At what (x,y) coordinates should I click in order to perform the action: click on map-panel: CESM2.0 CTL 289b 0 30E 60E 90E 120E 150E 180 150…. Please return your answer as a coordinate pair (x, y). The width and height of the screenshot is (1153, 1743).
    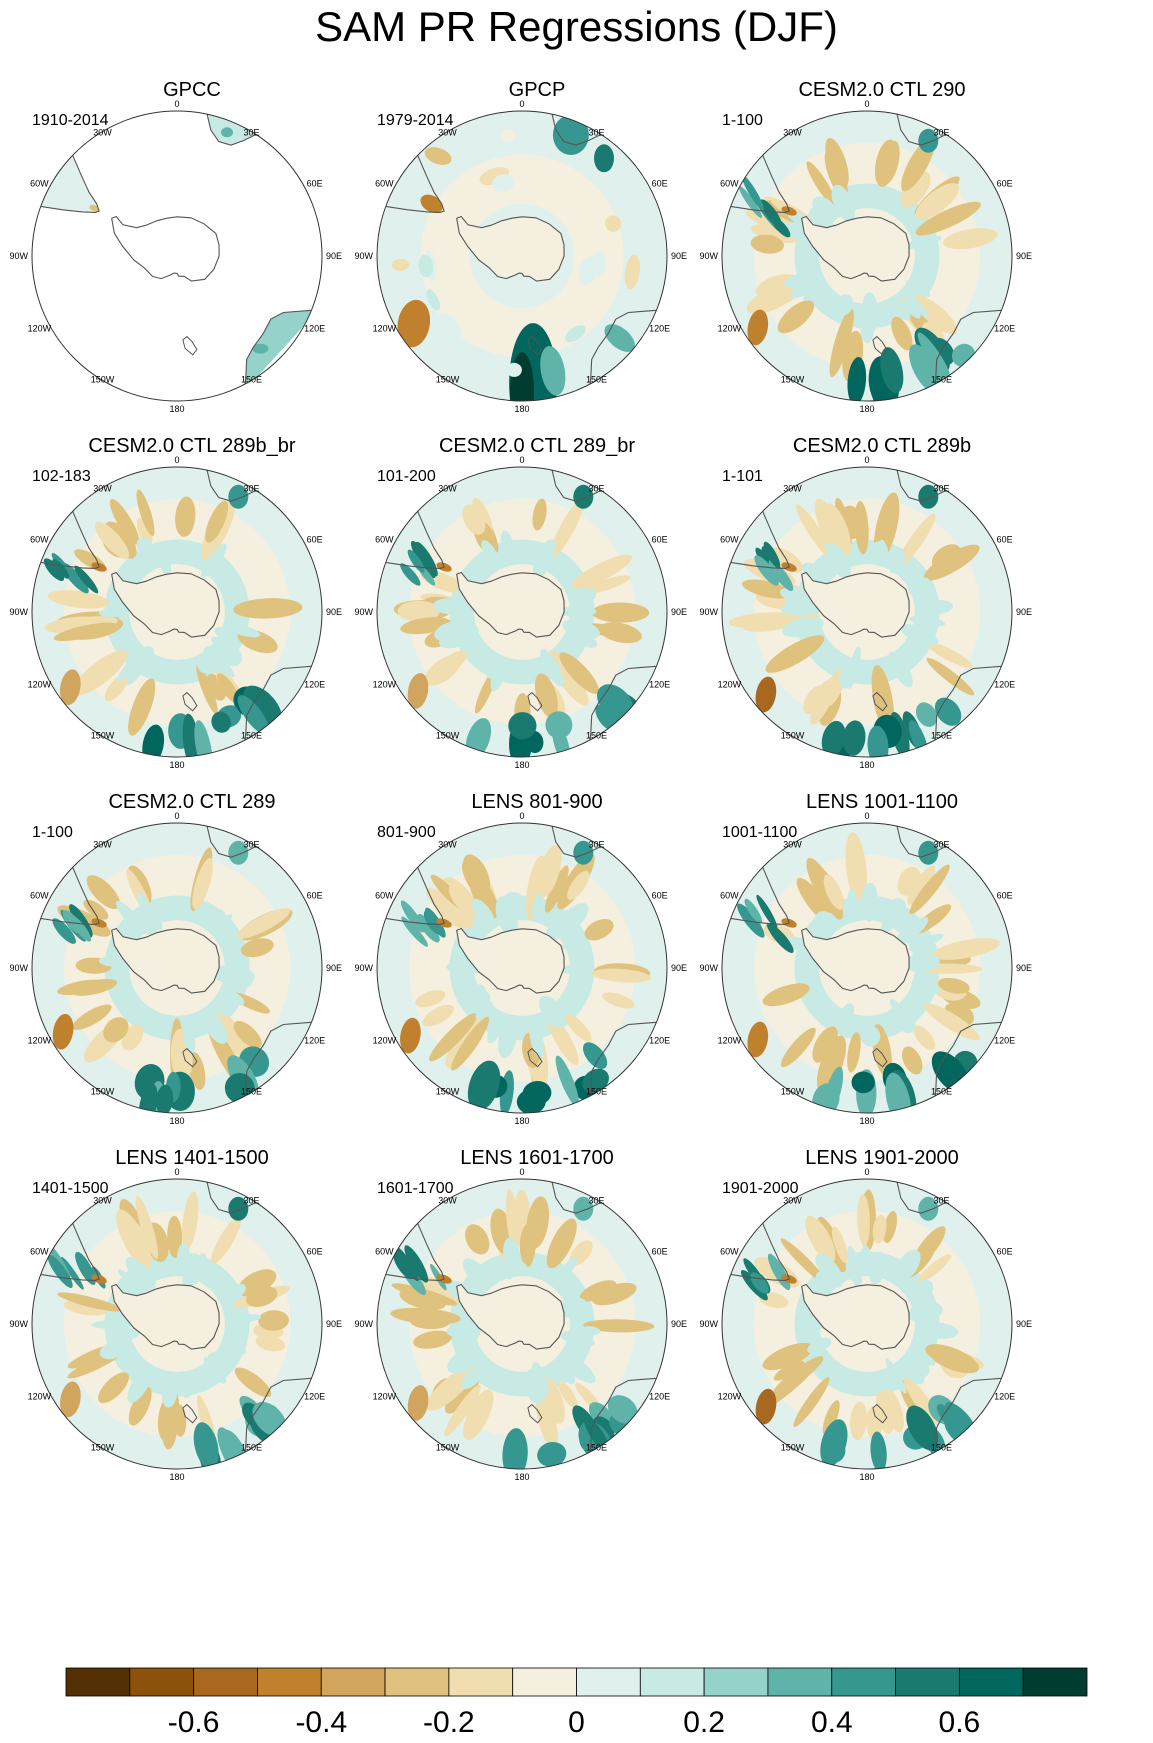
    Looking at the image, I should click on (882, 563).